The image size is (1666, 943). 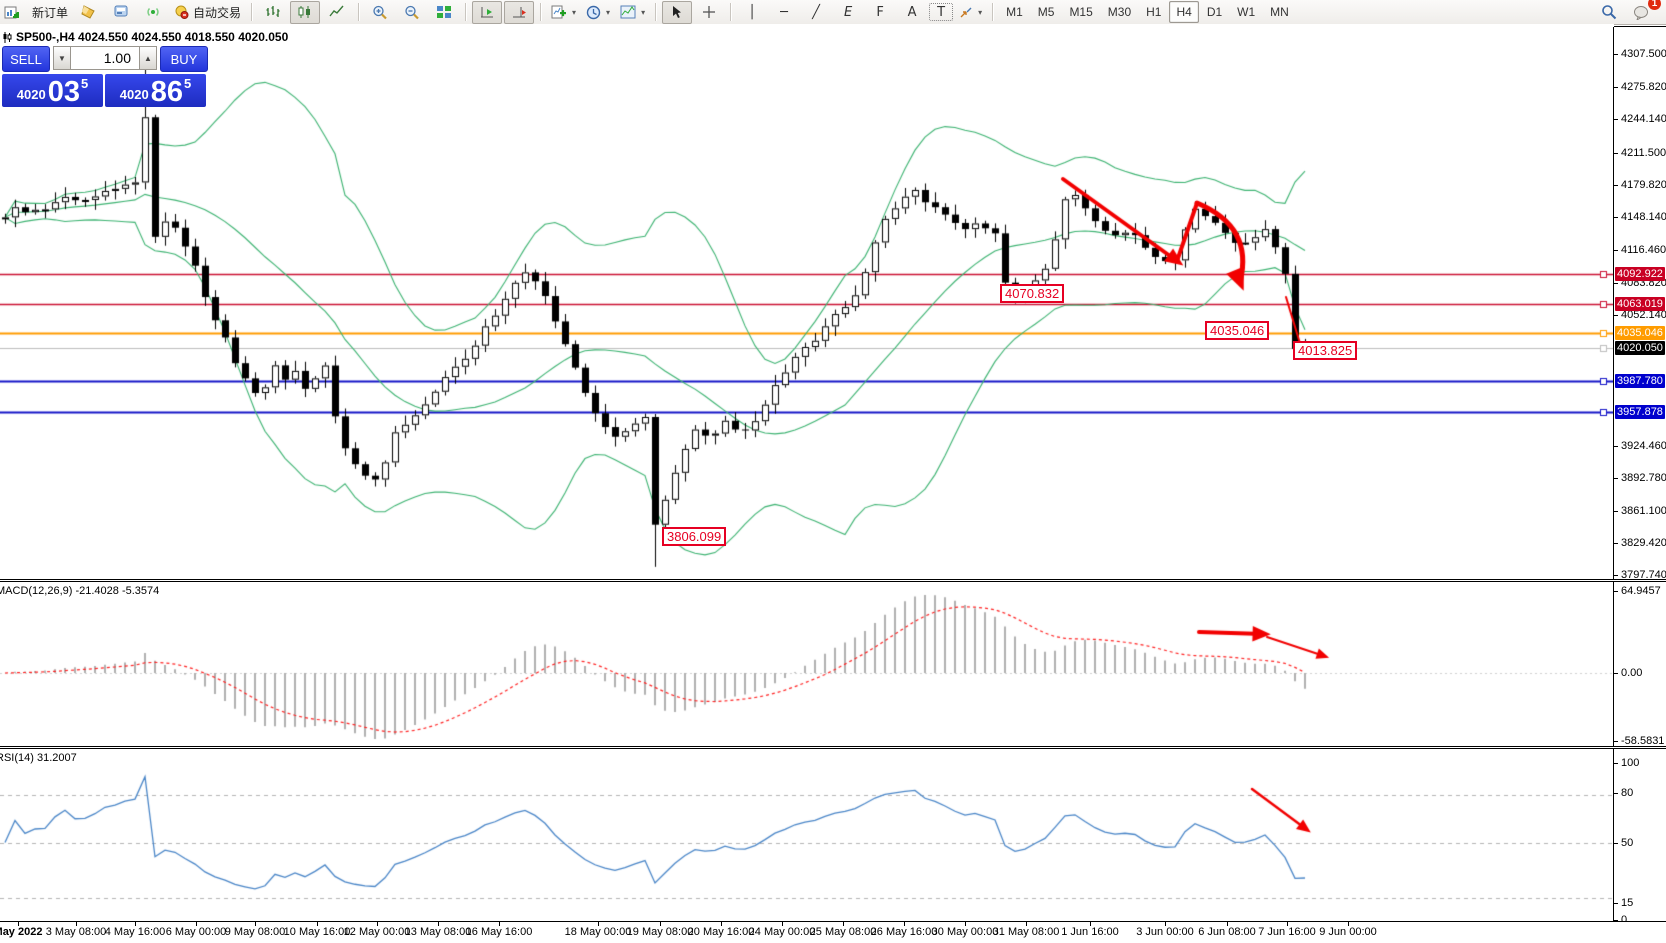 I want to click on periods-icon: ▾, so click(x=598, y=12).